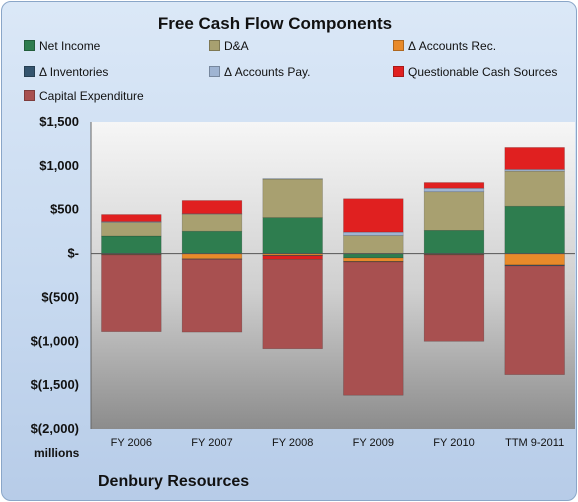 The height and width of the screenshot is (502, 578). I want to click on company-name: Denbury Resources, so click(174, 481).